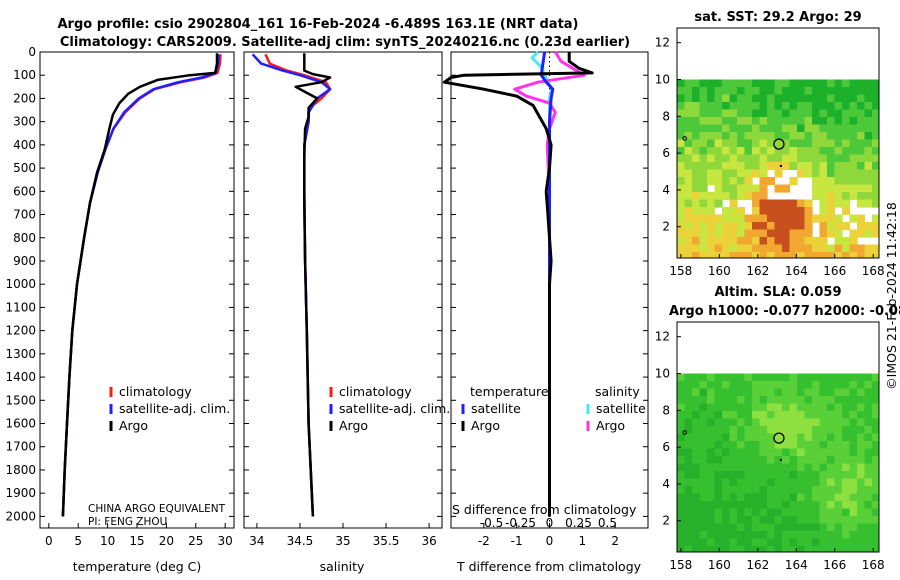 This screenshot has width=900, height=580. I want to click on temperature-x-tick-label: 30, so click(225, 541).